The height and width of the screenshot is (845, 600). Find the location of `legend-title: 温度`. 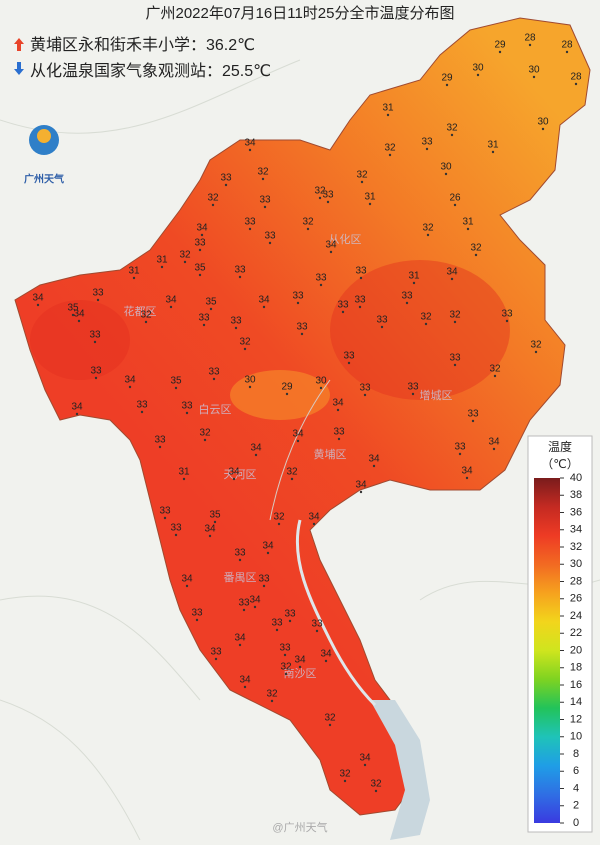

legend-title: 温度 is located at coordinates (560, 446).